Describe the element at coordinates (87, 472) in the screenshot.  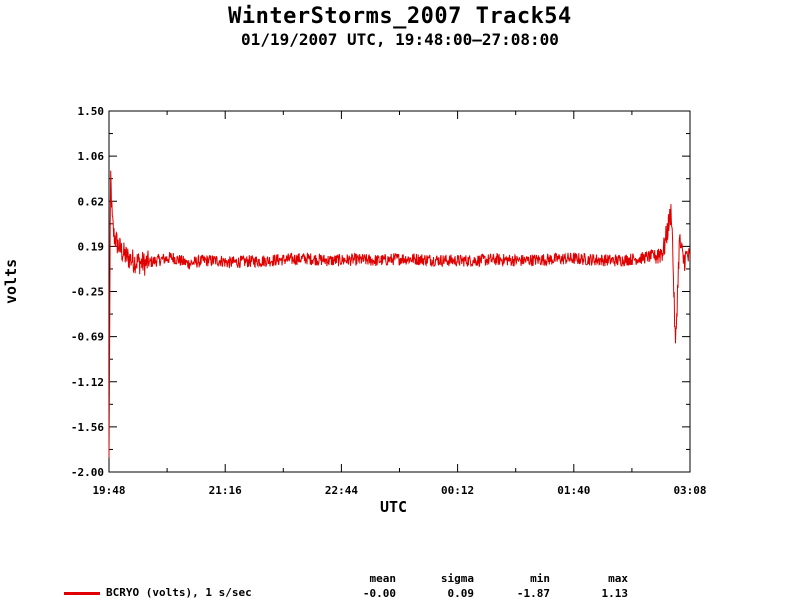
I see `y-tick-label: -2.00` at that location.